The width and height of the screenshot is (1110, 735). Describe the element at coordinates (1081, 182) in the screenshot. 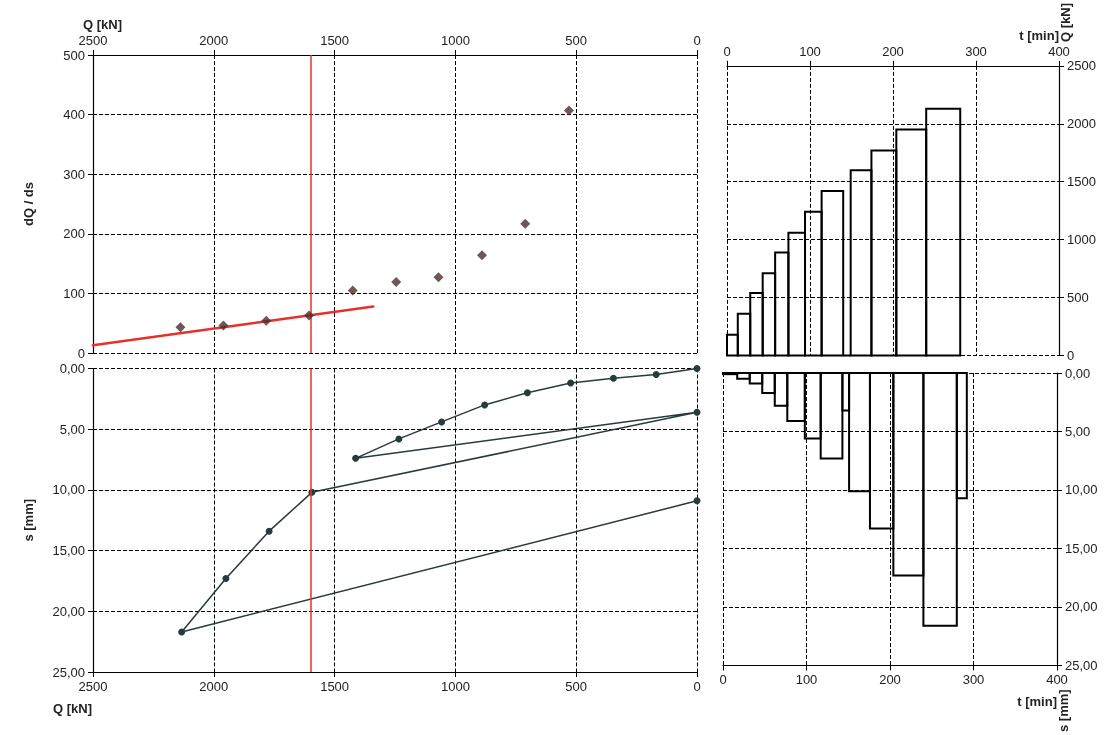

I see `y-tick-label: 1500` at that location.